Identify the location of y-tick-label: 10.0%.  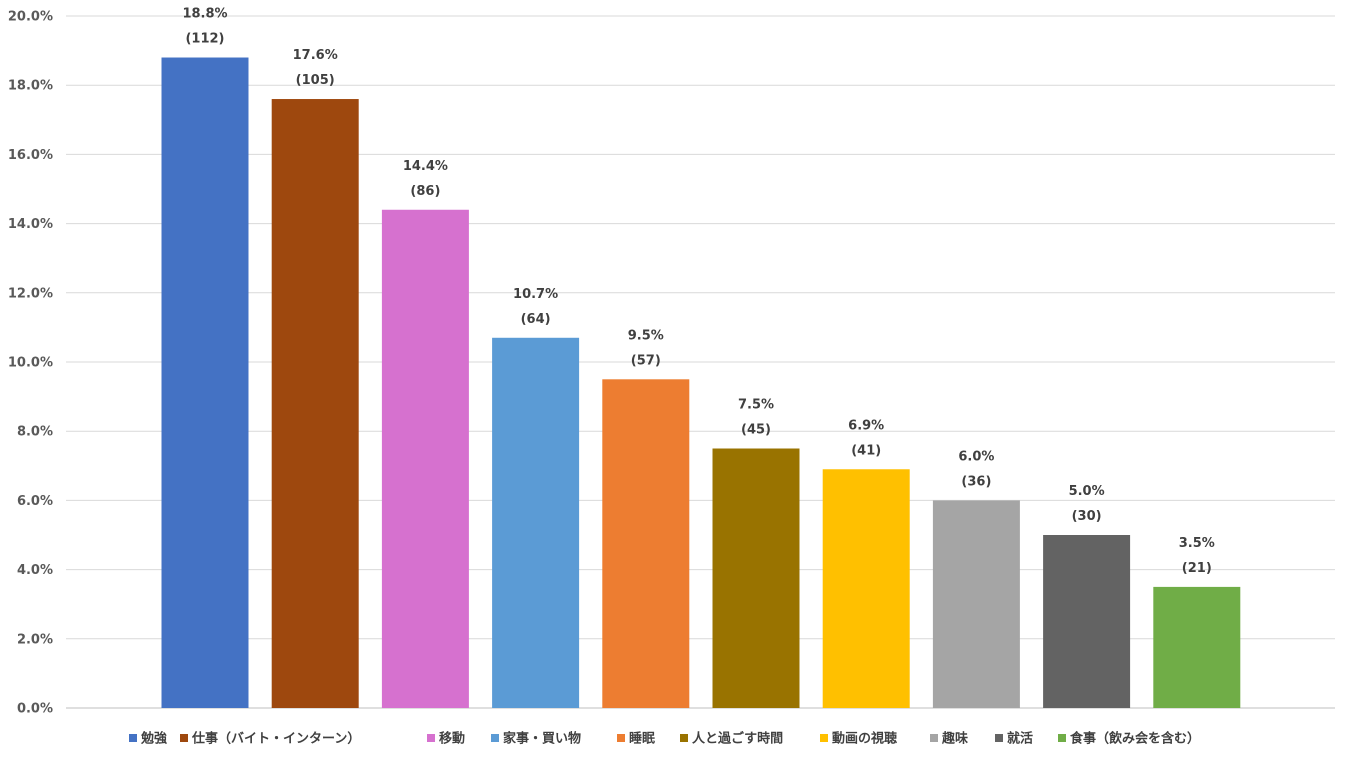
(30, 363).